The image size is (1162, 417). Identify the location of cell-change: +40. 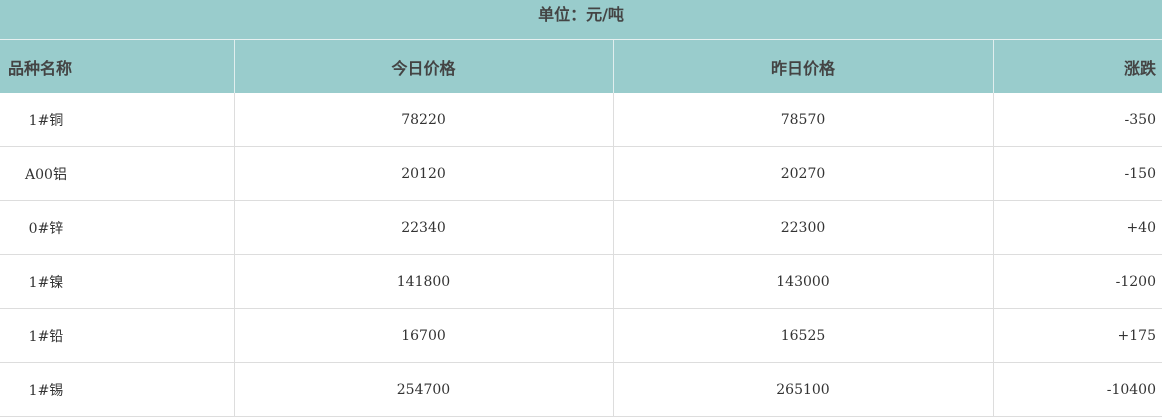
(1077, 227).